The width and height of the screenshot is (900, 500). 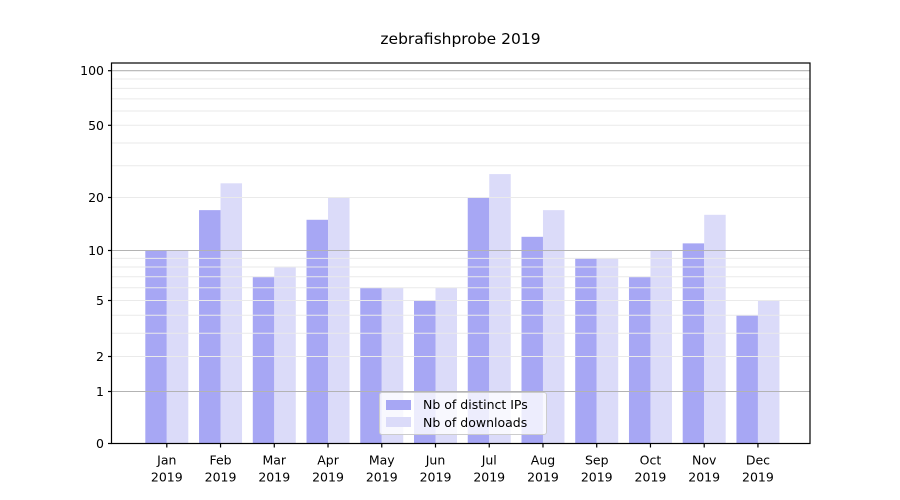 I want to click on bar-downloads-jul, so click(x=500, y=309).